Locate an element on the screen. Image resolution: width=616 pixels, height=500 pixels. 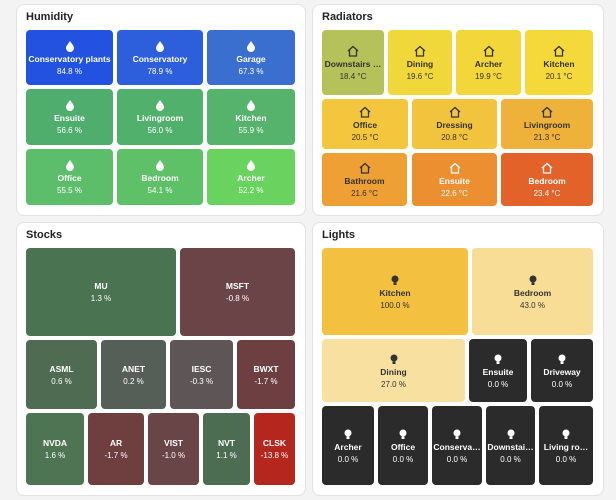
tile-label: Bedroom is located at coordinates (532, 292).